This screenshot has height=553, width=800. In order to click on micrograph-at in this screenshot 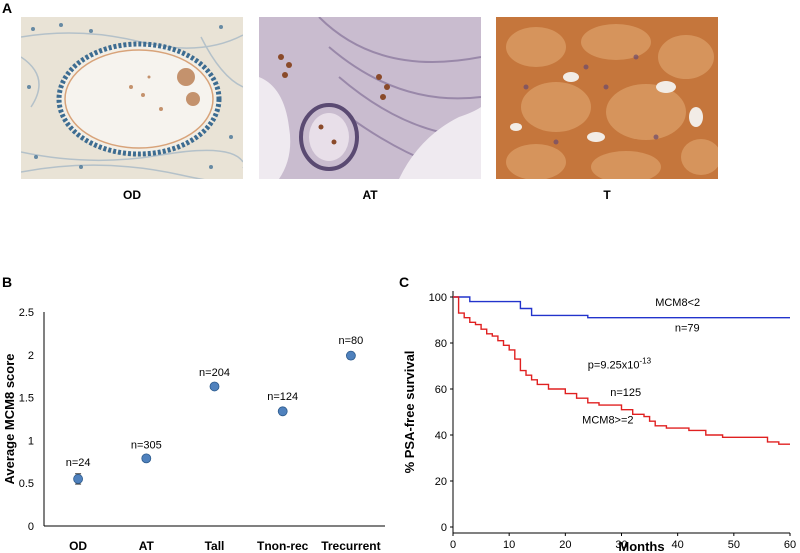, I will do `click(370, 98)`.